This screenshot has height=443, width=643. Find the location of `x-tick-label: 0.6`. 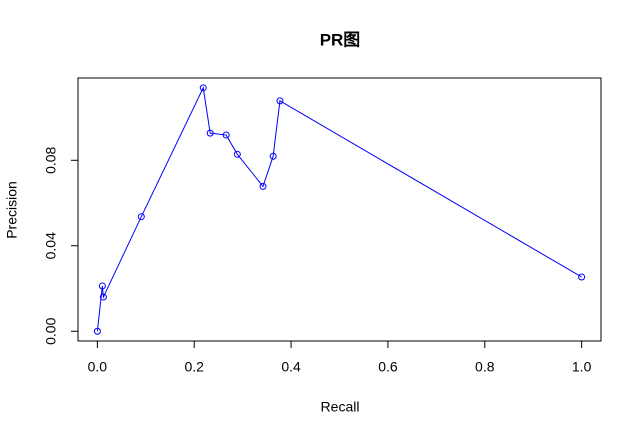

x-tick-label: 0.6 is located at coordinates (388, 367).